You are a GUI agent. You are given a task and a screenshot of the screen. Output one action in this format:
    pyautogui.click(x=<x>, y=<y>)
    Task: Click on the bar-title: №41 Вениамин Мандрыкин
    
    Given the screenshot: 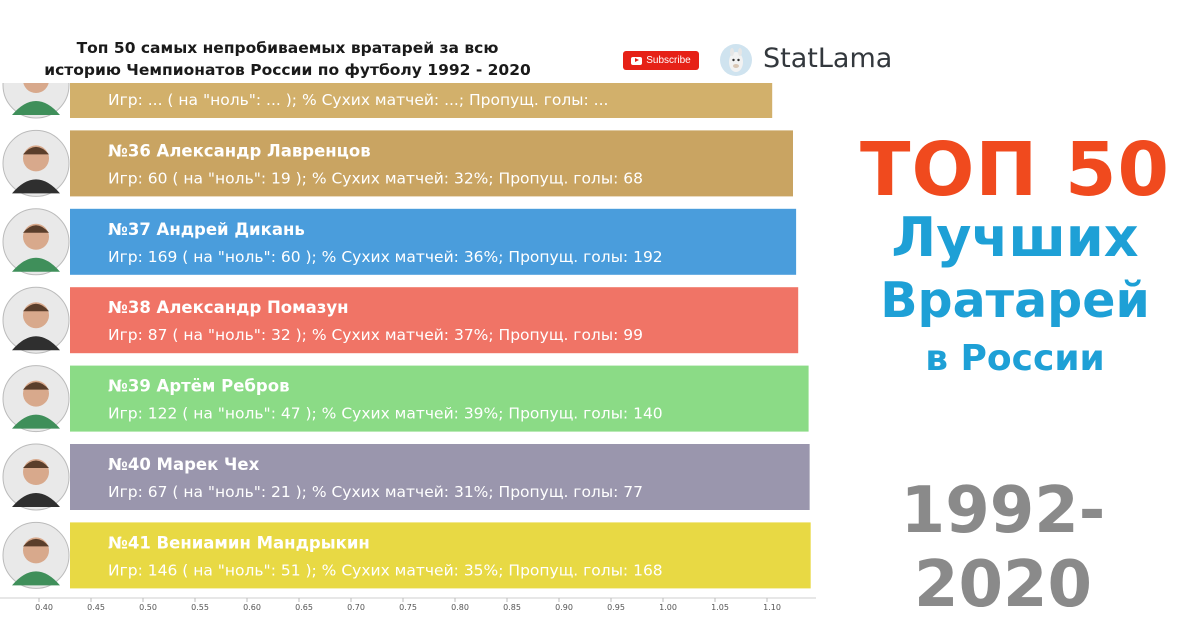 What is the action you would take?
    pyautogui.click(x=239, y=542)
    